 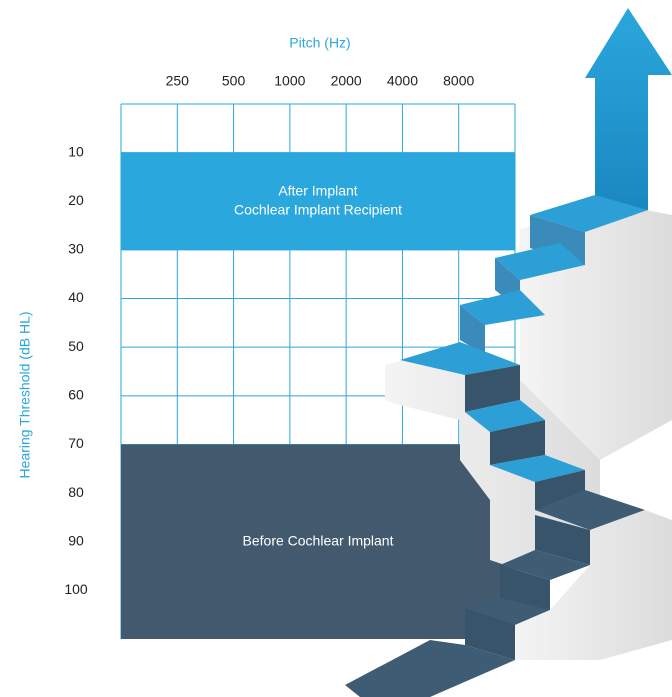 What do you see at coordinates (76, 589) in the screenshot?
I see `y-tick-label: 100` at bounding box center [76, 589].